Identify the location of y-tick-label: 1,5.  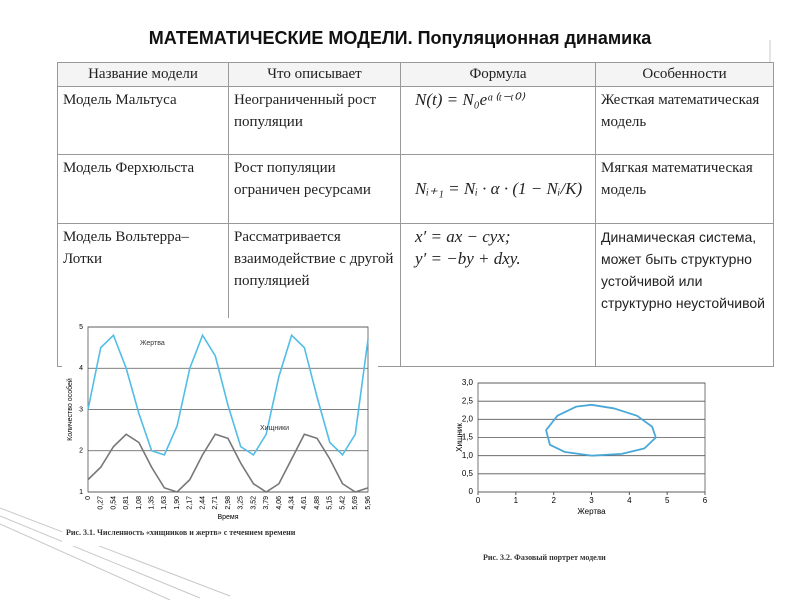
(468, 437).